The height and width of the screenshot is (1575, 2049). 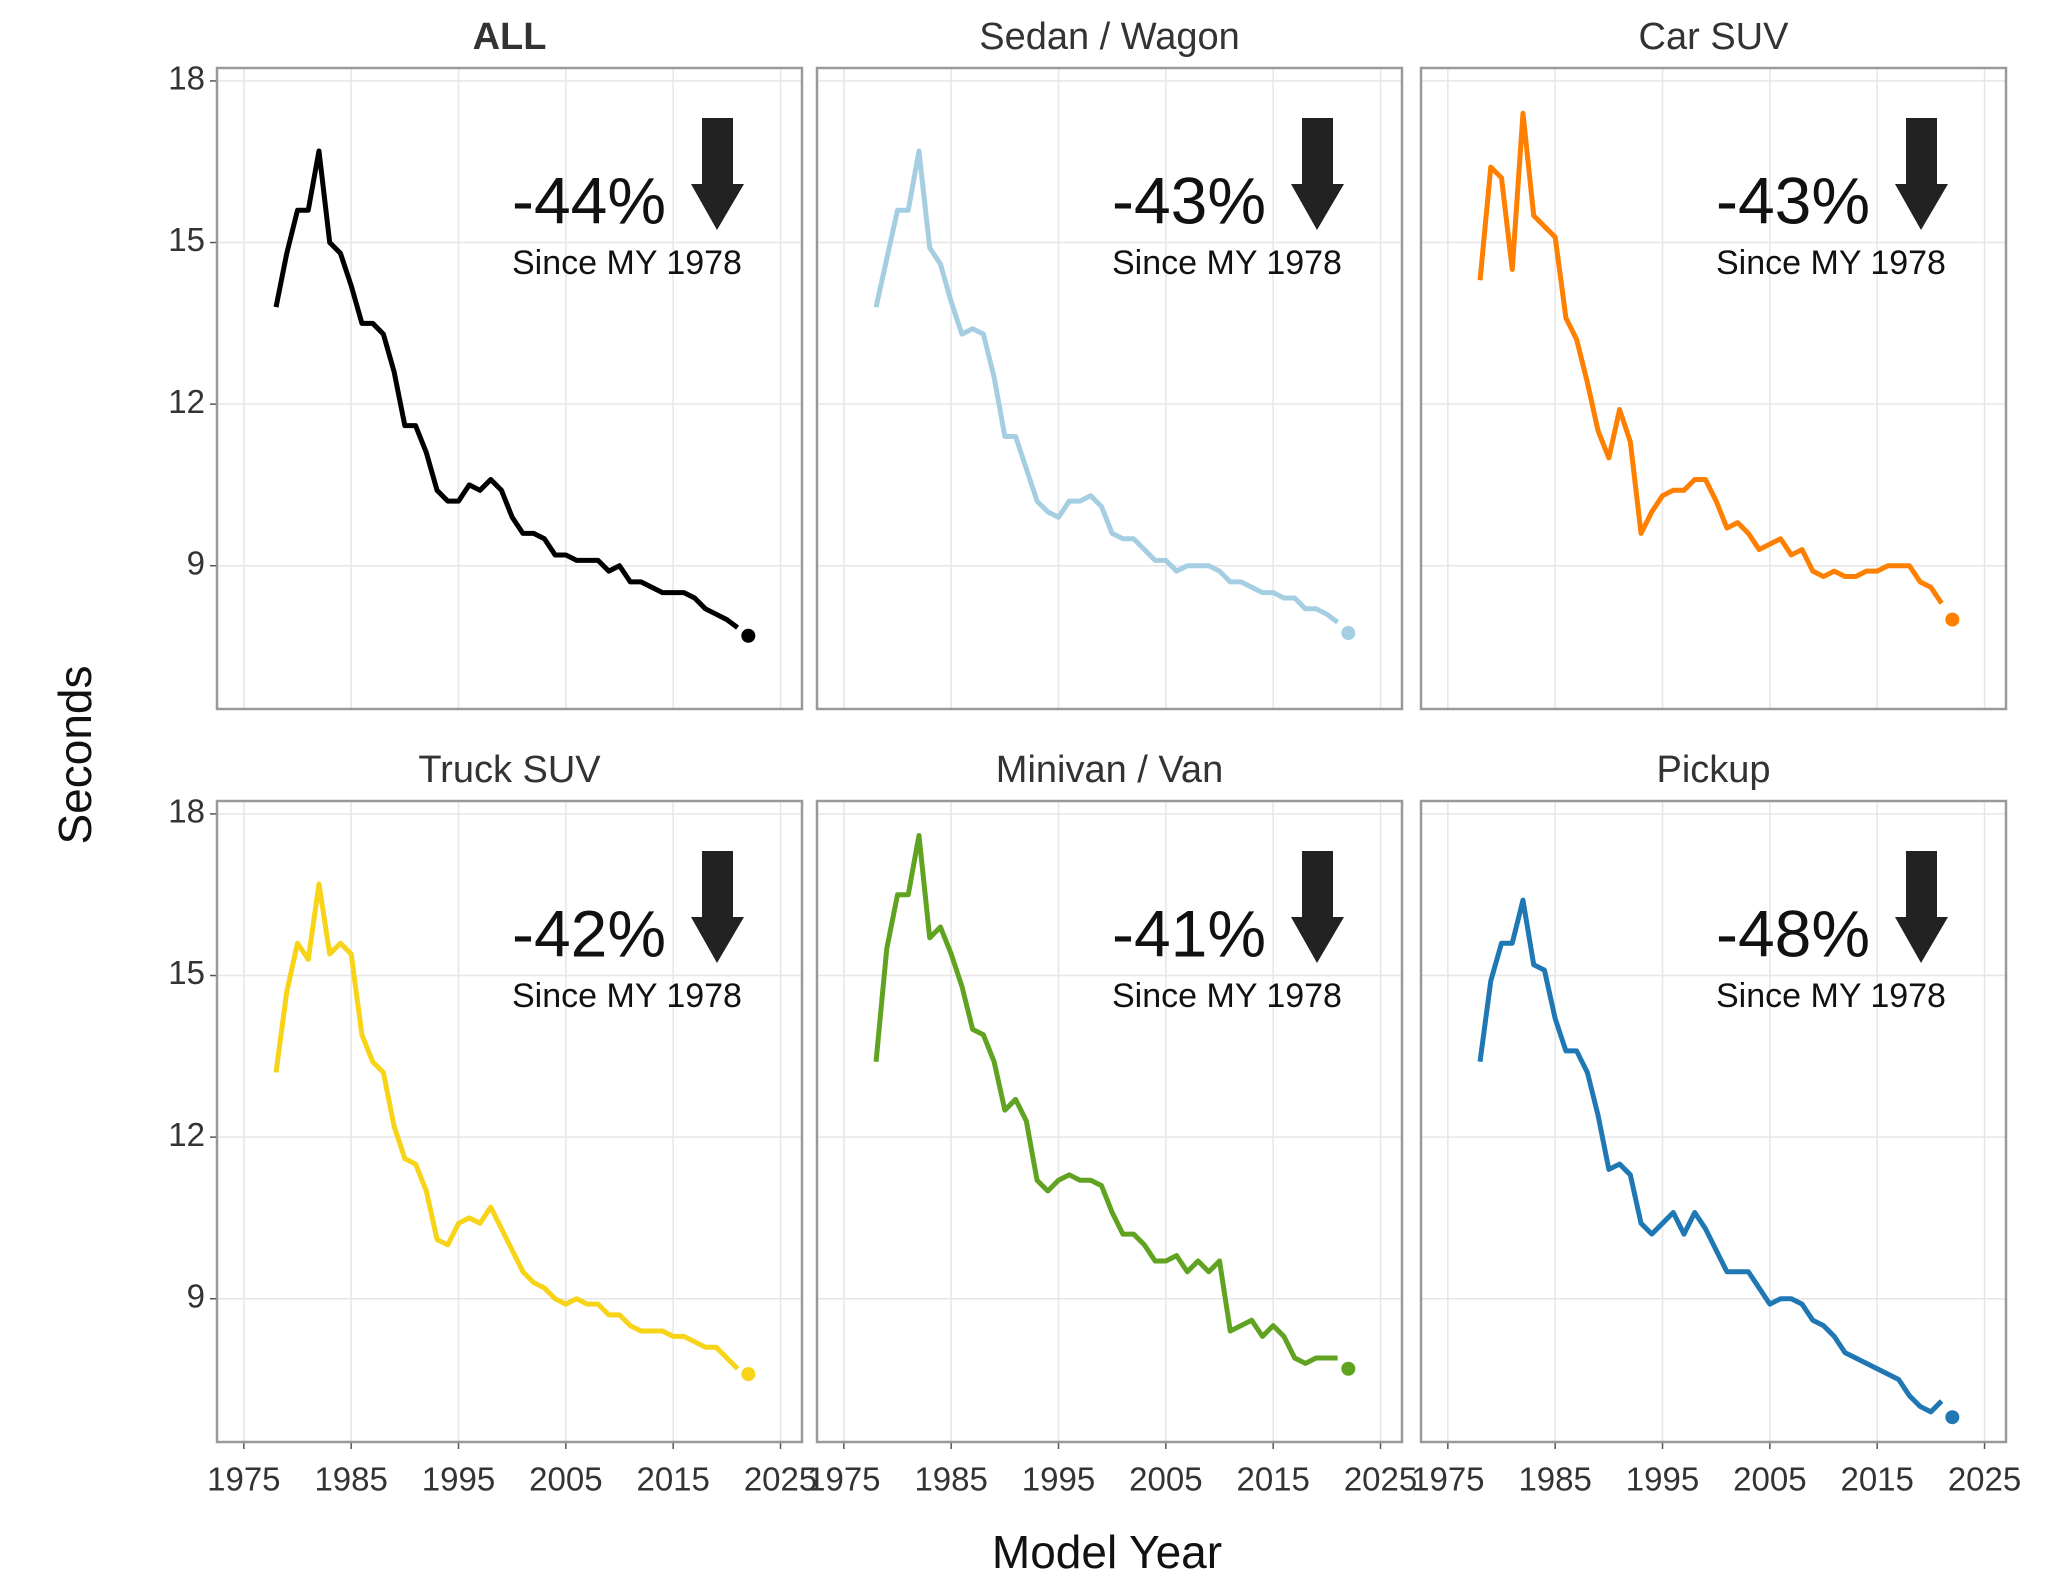 I want to click on panel-title: Sedan / Wagon, so click(x=1109, y=37).